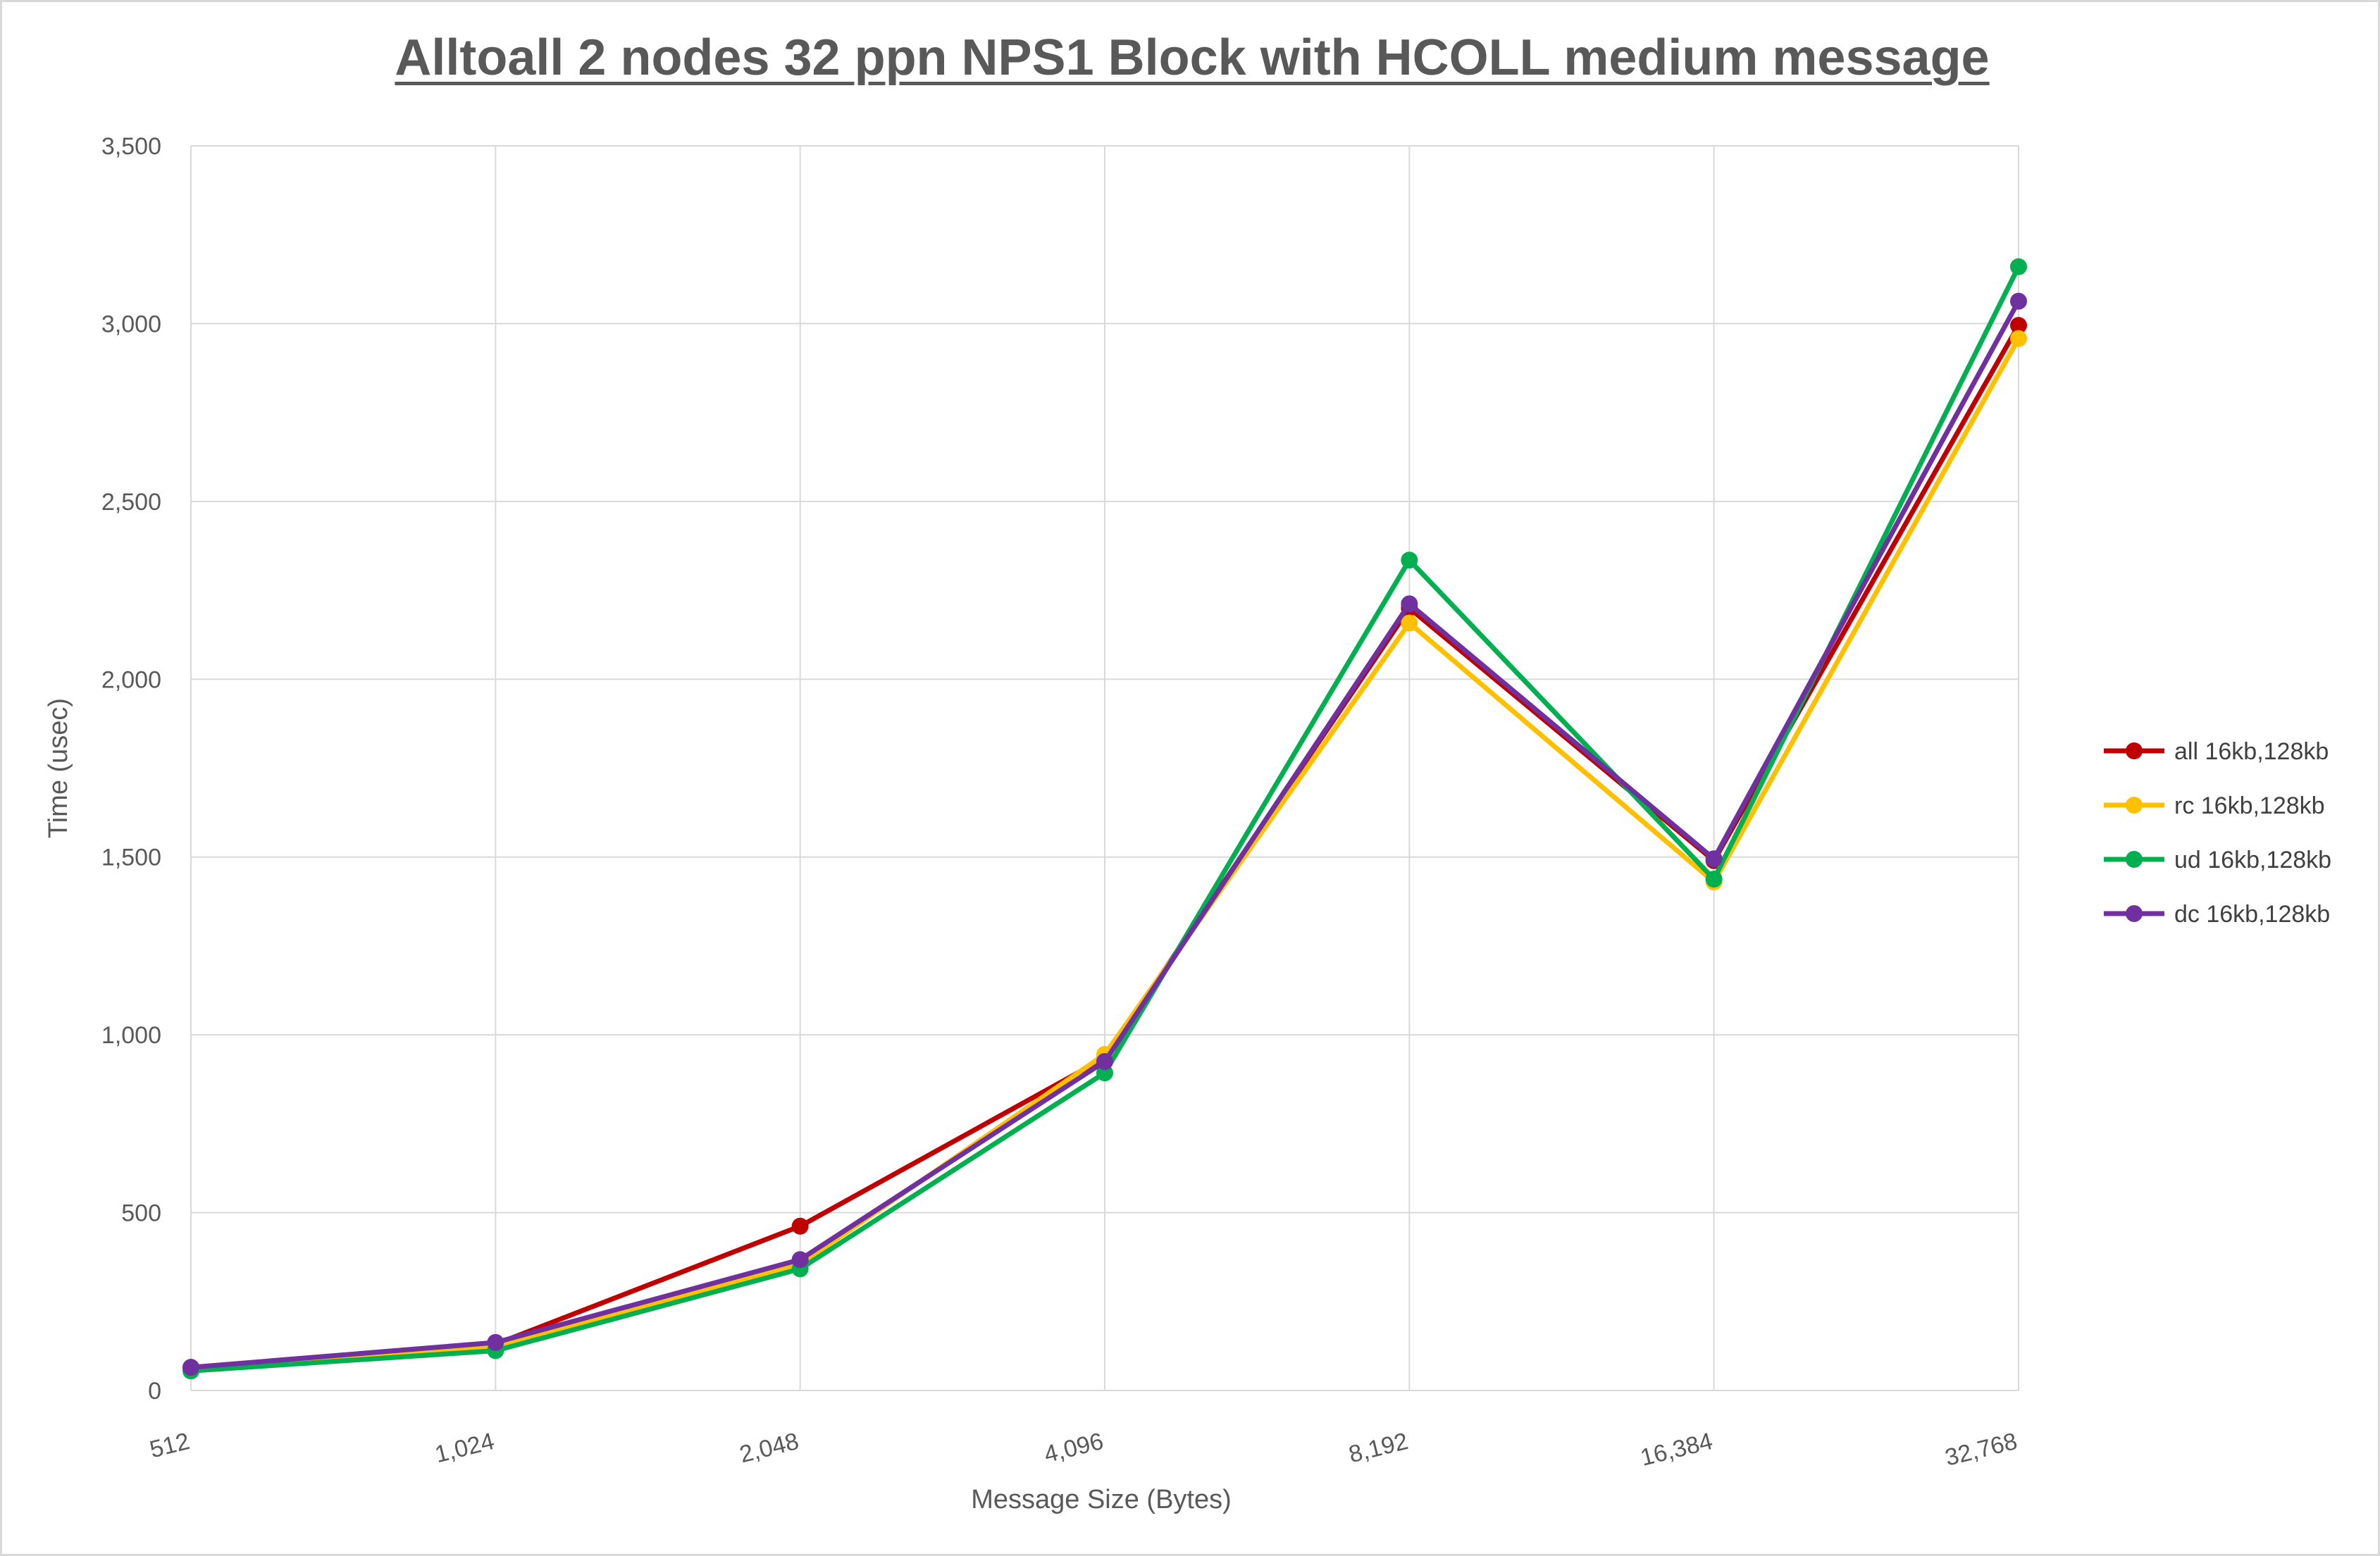  What do you see at coordinates (465, 1448) in the screenshot?
I see `x-tick-label: 1,024` at bounding box center [465, 1448].